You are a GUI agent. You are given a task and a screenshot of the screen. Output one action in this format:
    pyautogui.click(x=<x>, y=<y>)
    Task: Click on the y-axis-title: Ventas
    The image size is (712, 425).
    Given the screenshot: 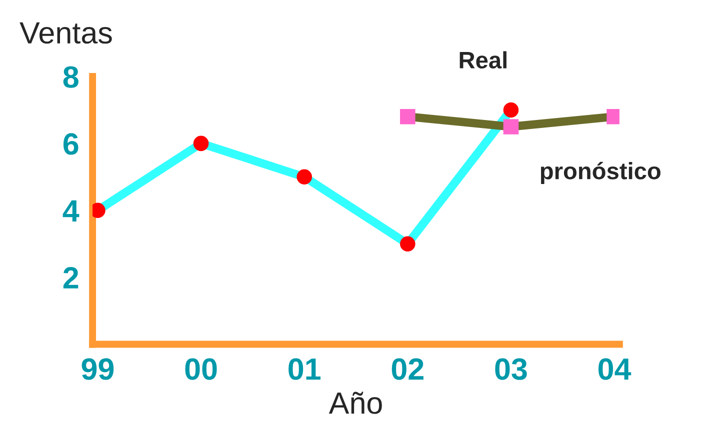 What is the action you would take?
    pyautogui.click(x=66, y=33)
    